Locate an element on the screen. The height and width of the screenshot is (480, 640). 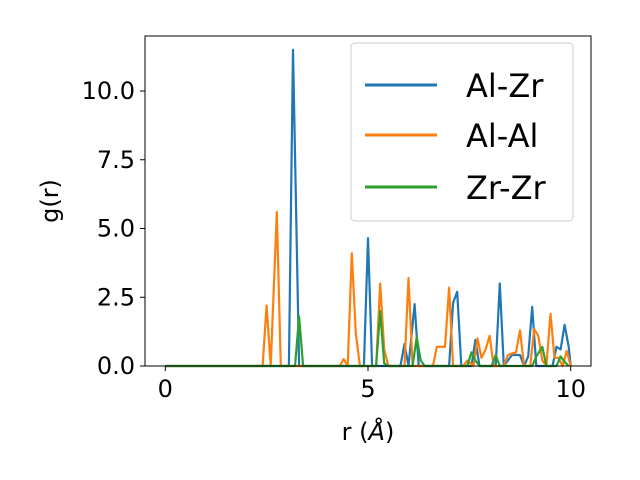
x-tick-label: 5 is located at coordinates (367, 389).